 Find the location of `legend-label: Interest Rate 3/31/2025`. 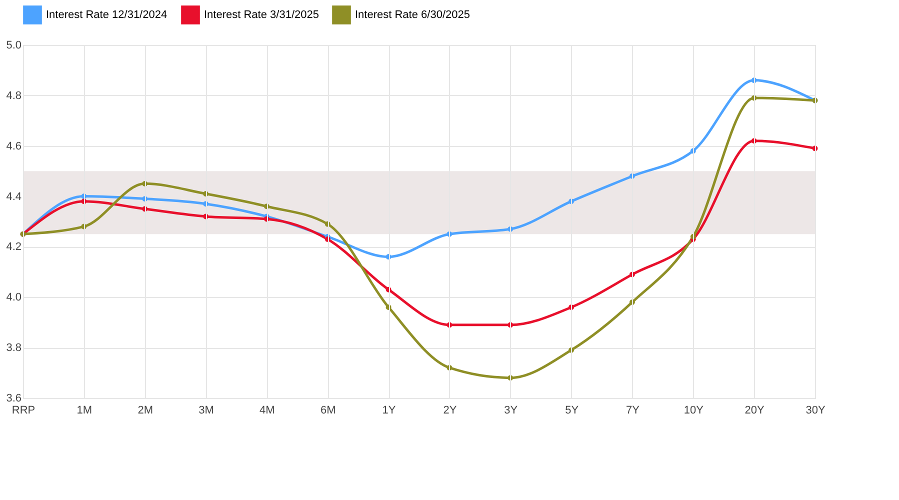

legend-label: Interest Rate 3/31/2025 is located at coordinates (261, 14).